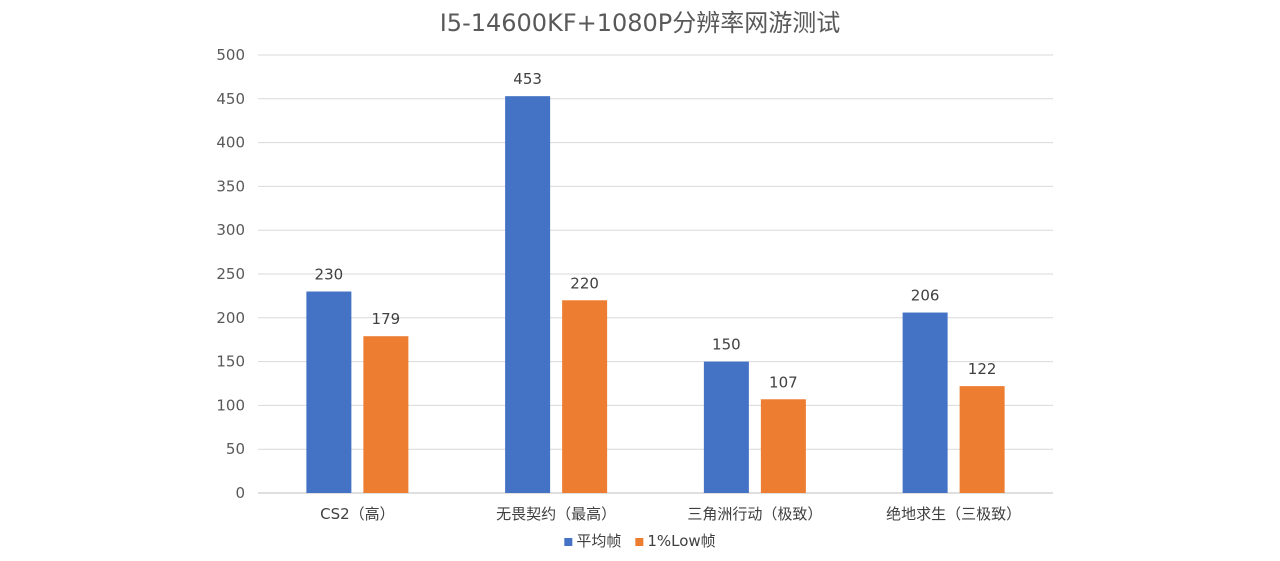 The image size is (1280, 561). I want to click on data-label: 107, so click(783, 382).